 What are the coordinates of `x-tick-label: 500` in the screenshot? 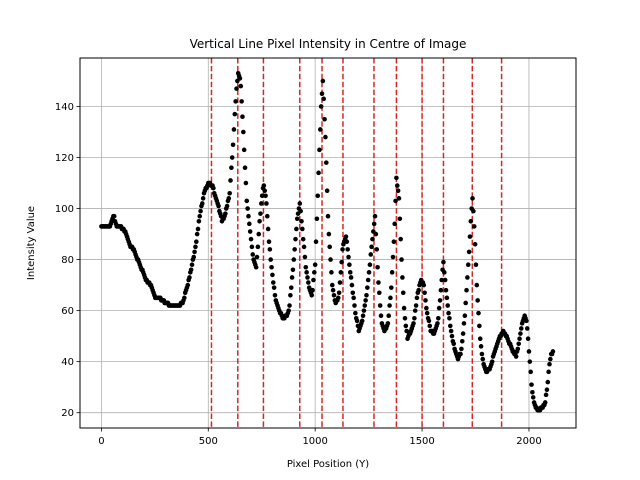 It's located at (208, 441).